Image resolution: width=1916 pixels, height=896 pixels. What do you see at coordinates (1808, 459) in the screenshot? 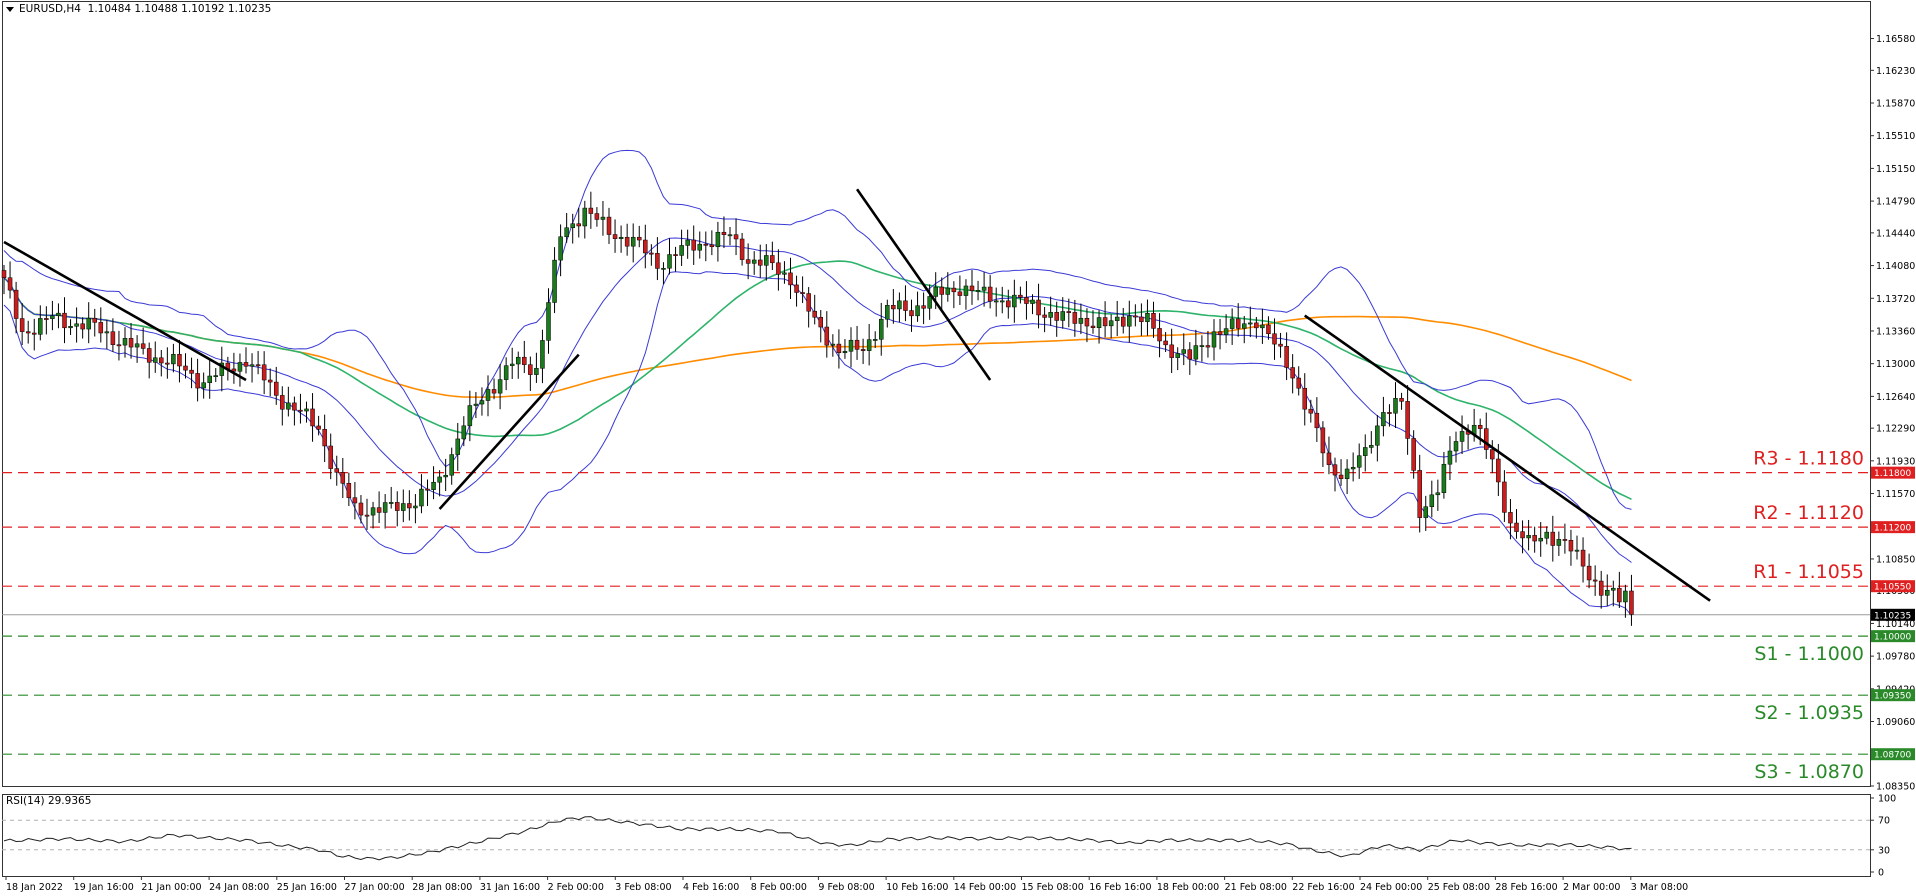
I see `level-label: R3 - 1.1180` at bounding box center [1808, 459].